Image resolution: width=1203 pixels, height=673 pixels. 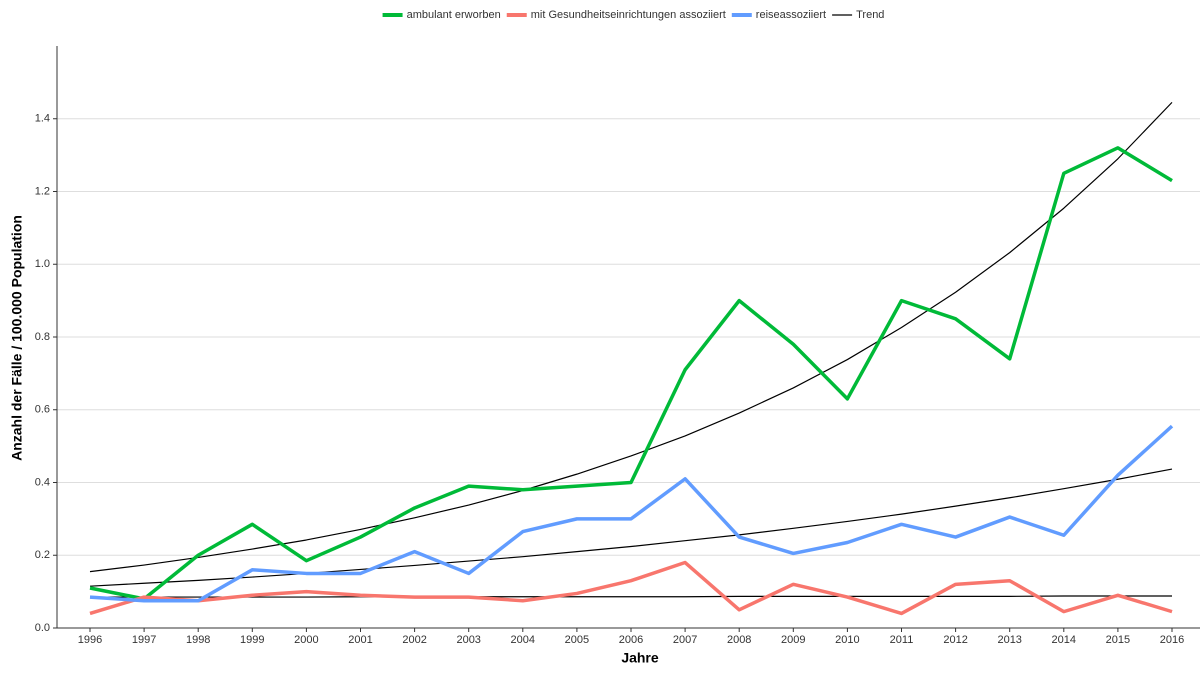 What do you see at coordinates (1118, 640) in the screenshot?
I see `x-tick-label: 2015` at bounding box center [1118, 640].